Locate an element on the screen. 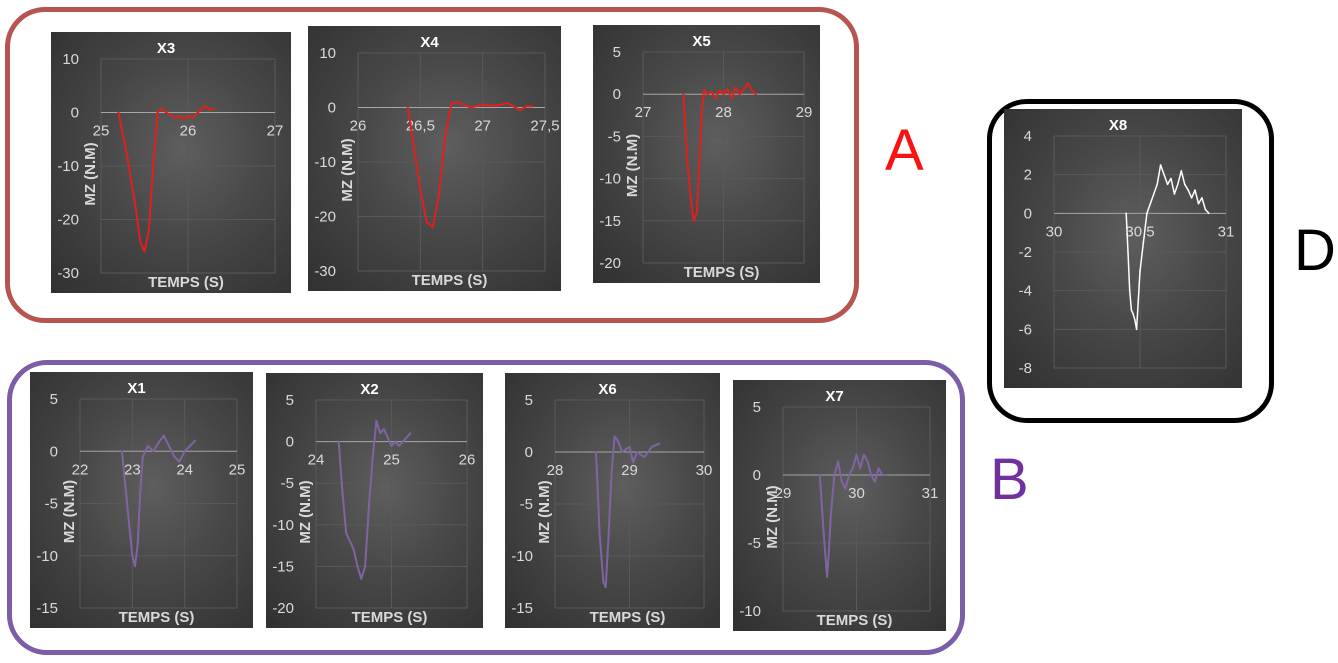 This screenshot has width=1338, height=663. group-b-label: B is located at coordinates (1009, 479).